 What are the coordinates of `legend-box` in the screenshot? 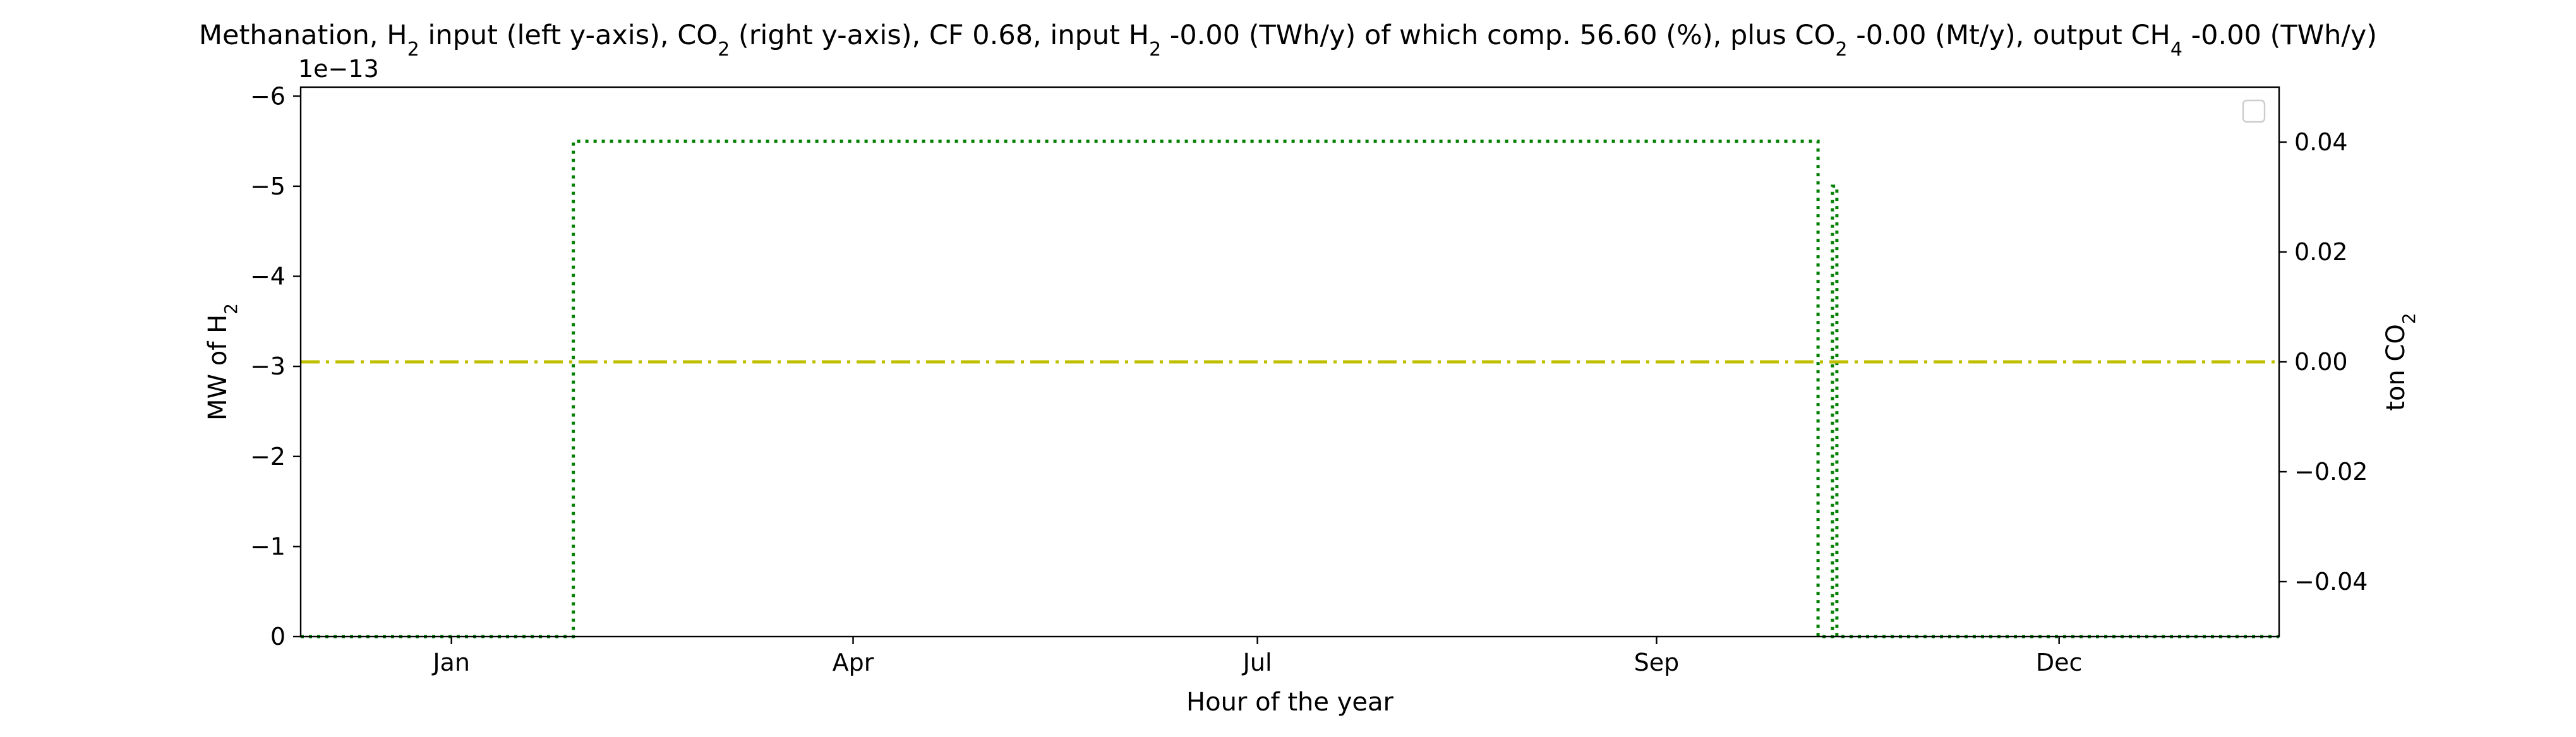 It's located at (2254, 111).